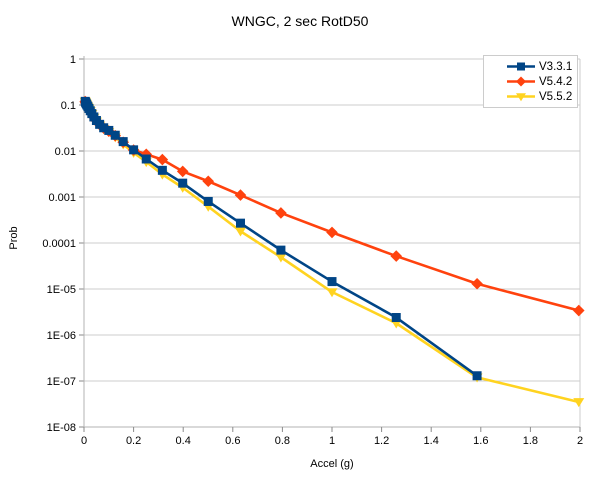 The height and width of the screenshot is (493, 600). Describe the element at coordinates (84, 441) in the screenshot. I see `x-tick-label: 0` at that location.